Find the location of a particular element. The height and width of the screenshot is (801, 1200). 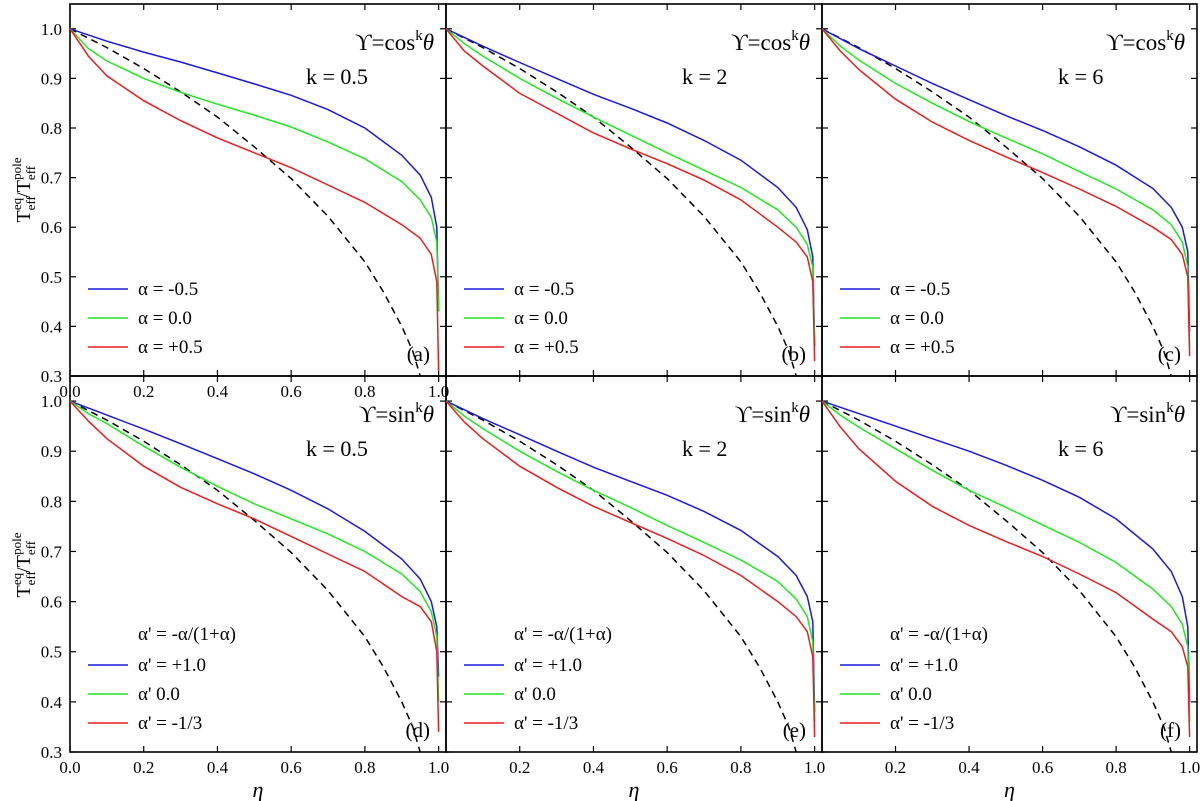

panel-letter: (e) is located at coordinates (794, 730).